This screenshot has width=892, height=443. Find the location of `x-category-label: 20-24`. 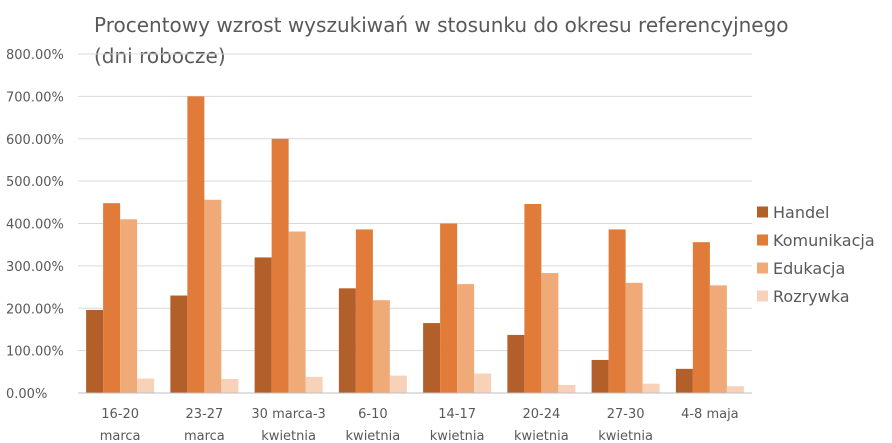

x-category-label: 20-24 is located at coordinates (541, 414).